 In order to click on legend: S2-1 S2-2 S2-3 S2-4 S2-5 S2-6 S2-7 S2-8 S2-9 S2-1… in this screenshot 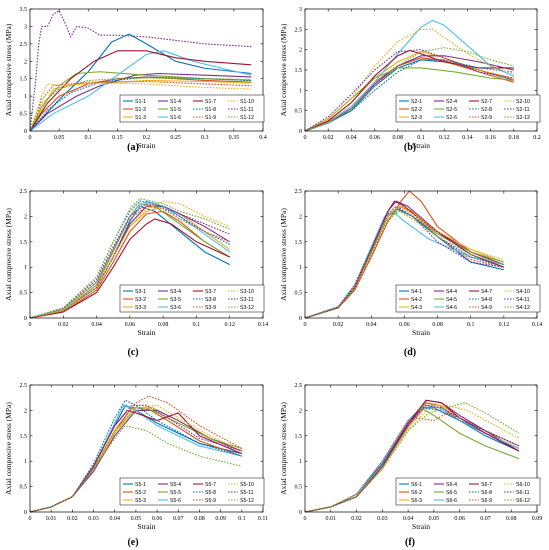, I will do `click(468, 108)`.